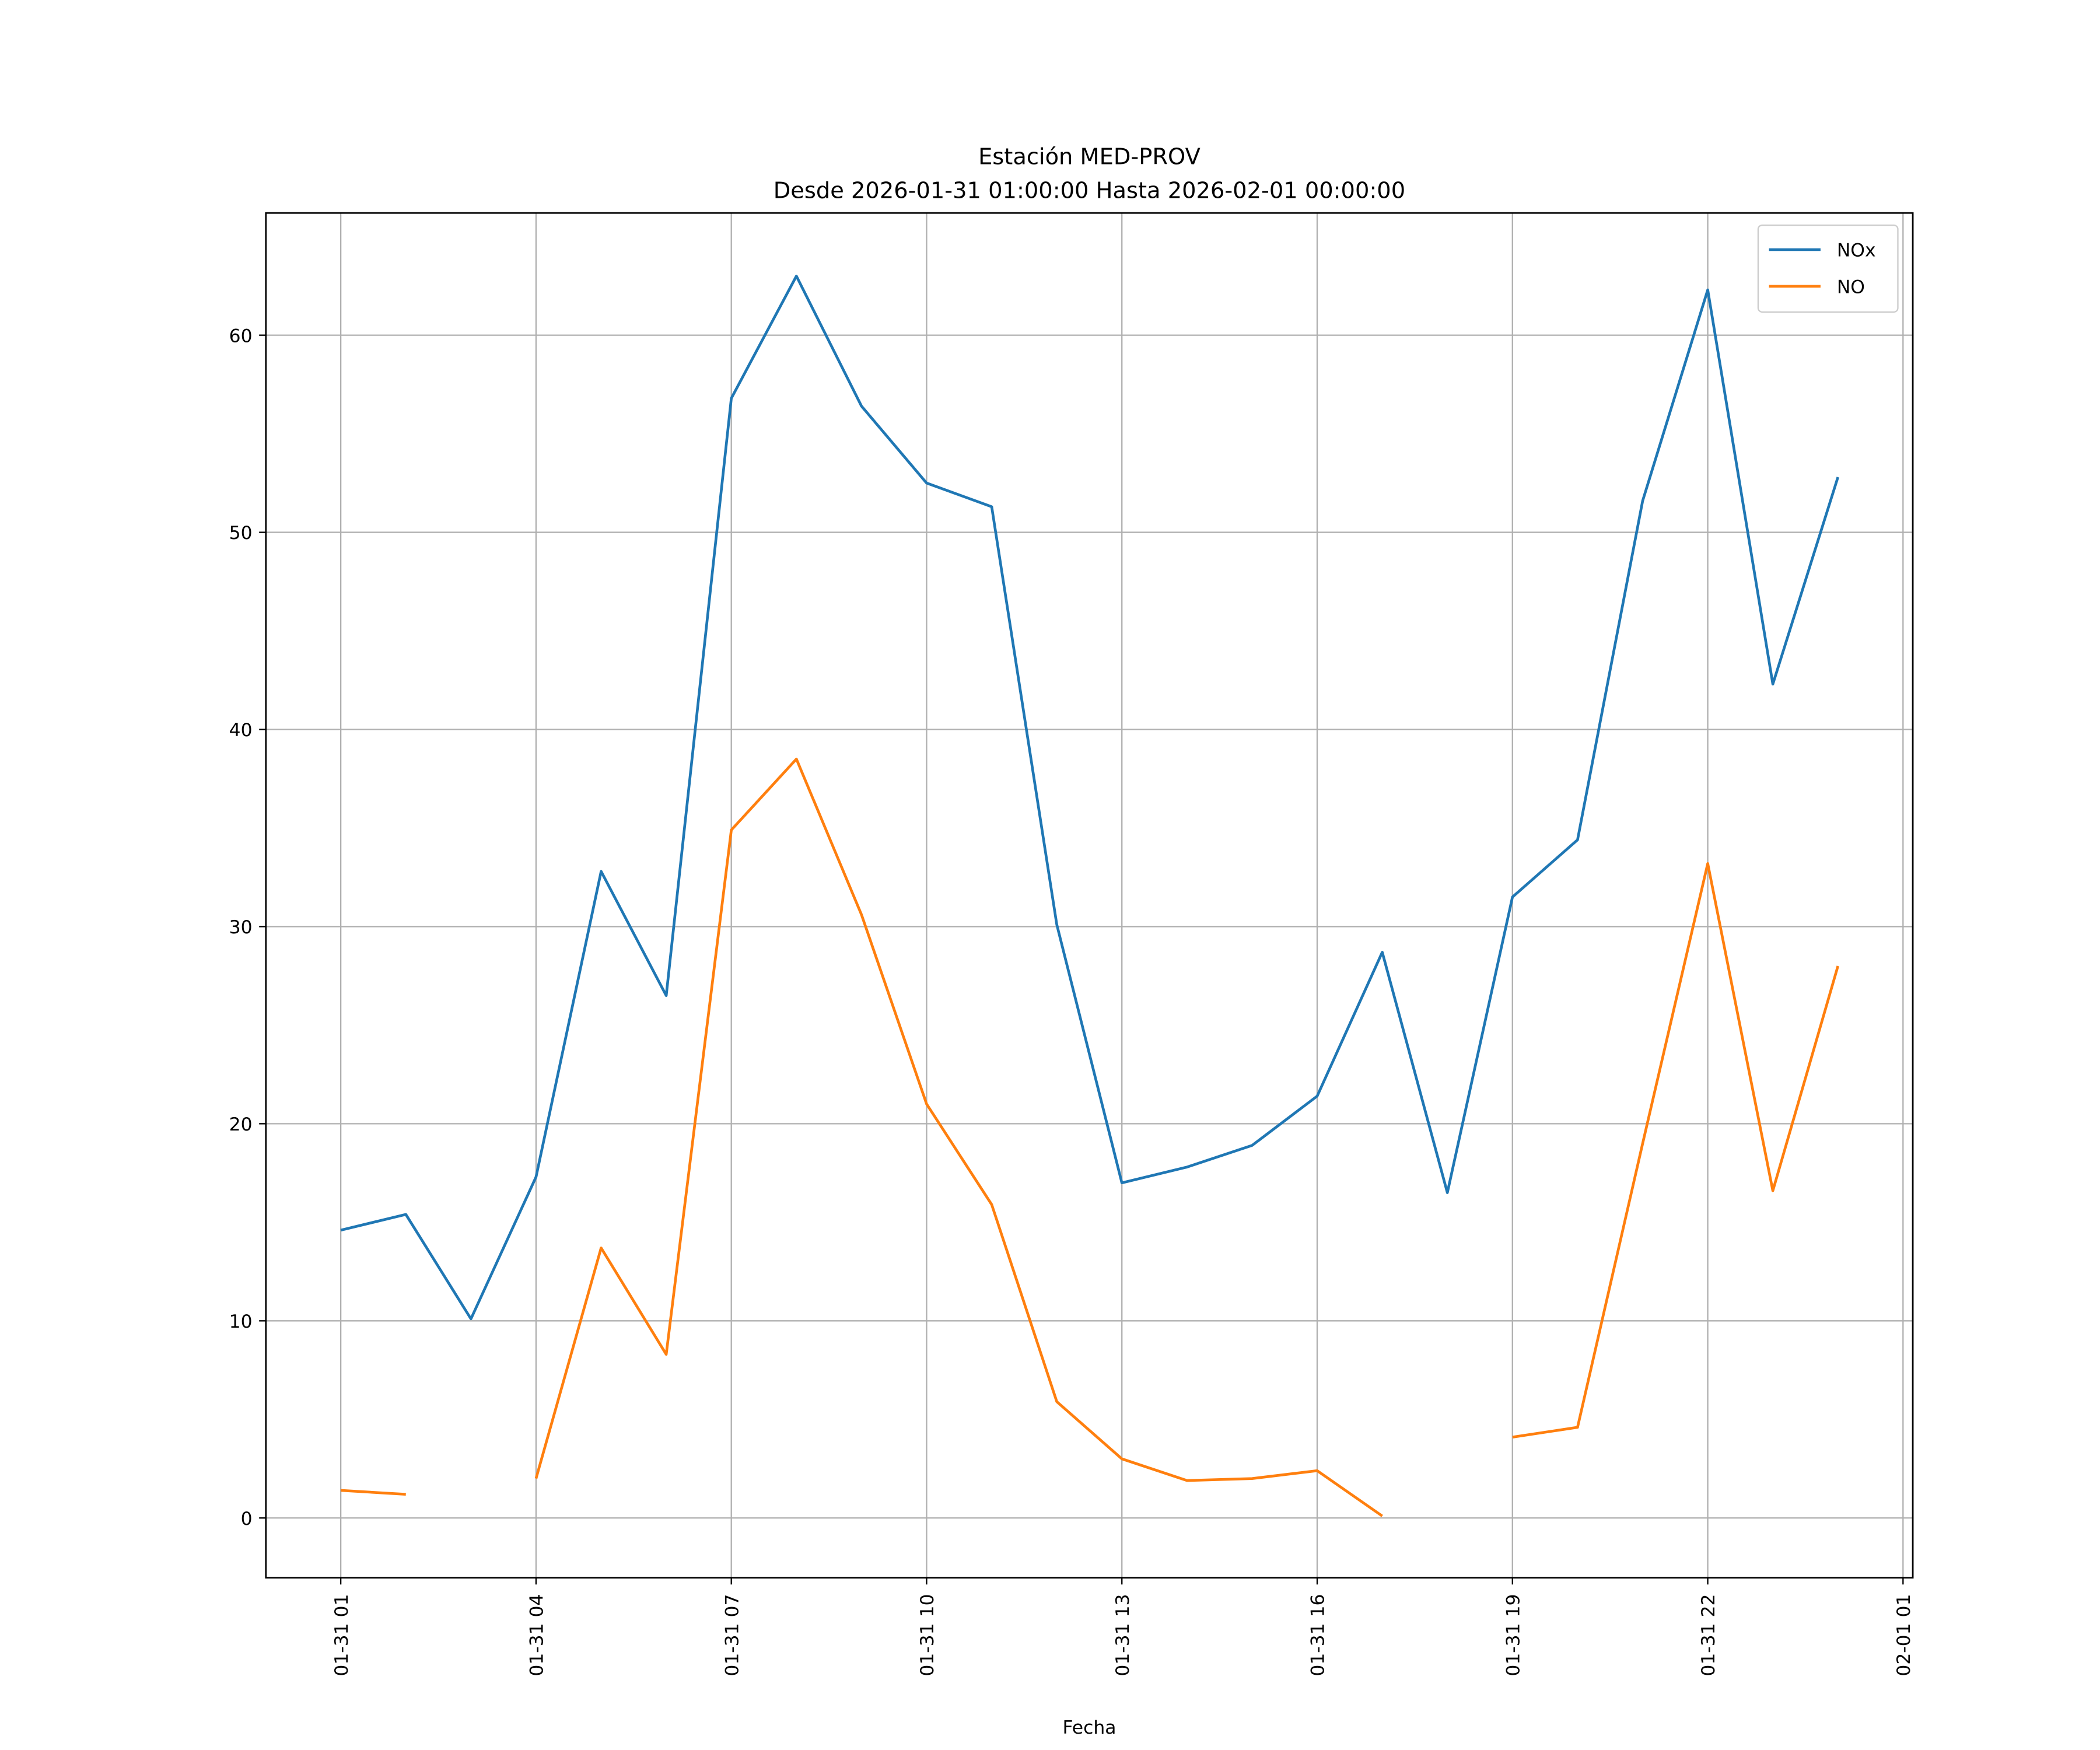  What do you see at coordinates (241, 730) in the screenshot?
I see `y-tick-label: 40` at bounding box center [241, 730].